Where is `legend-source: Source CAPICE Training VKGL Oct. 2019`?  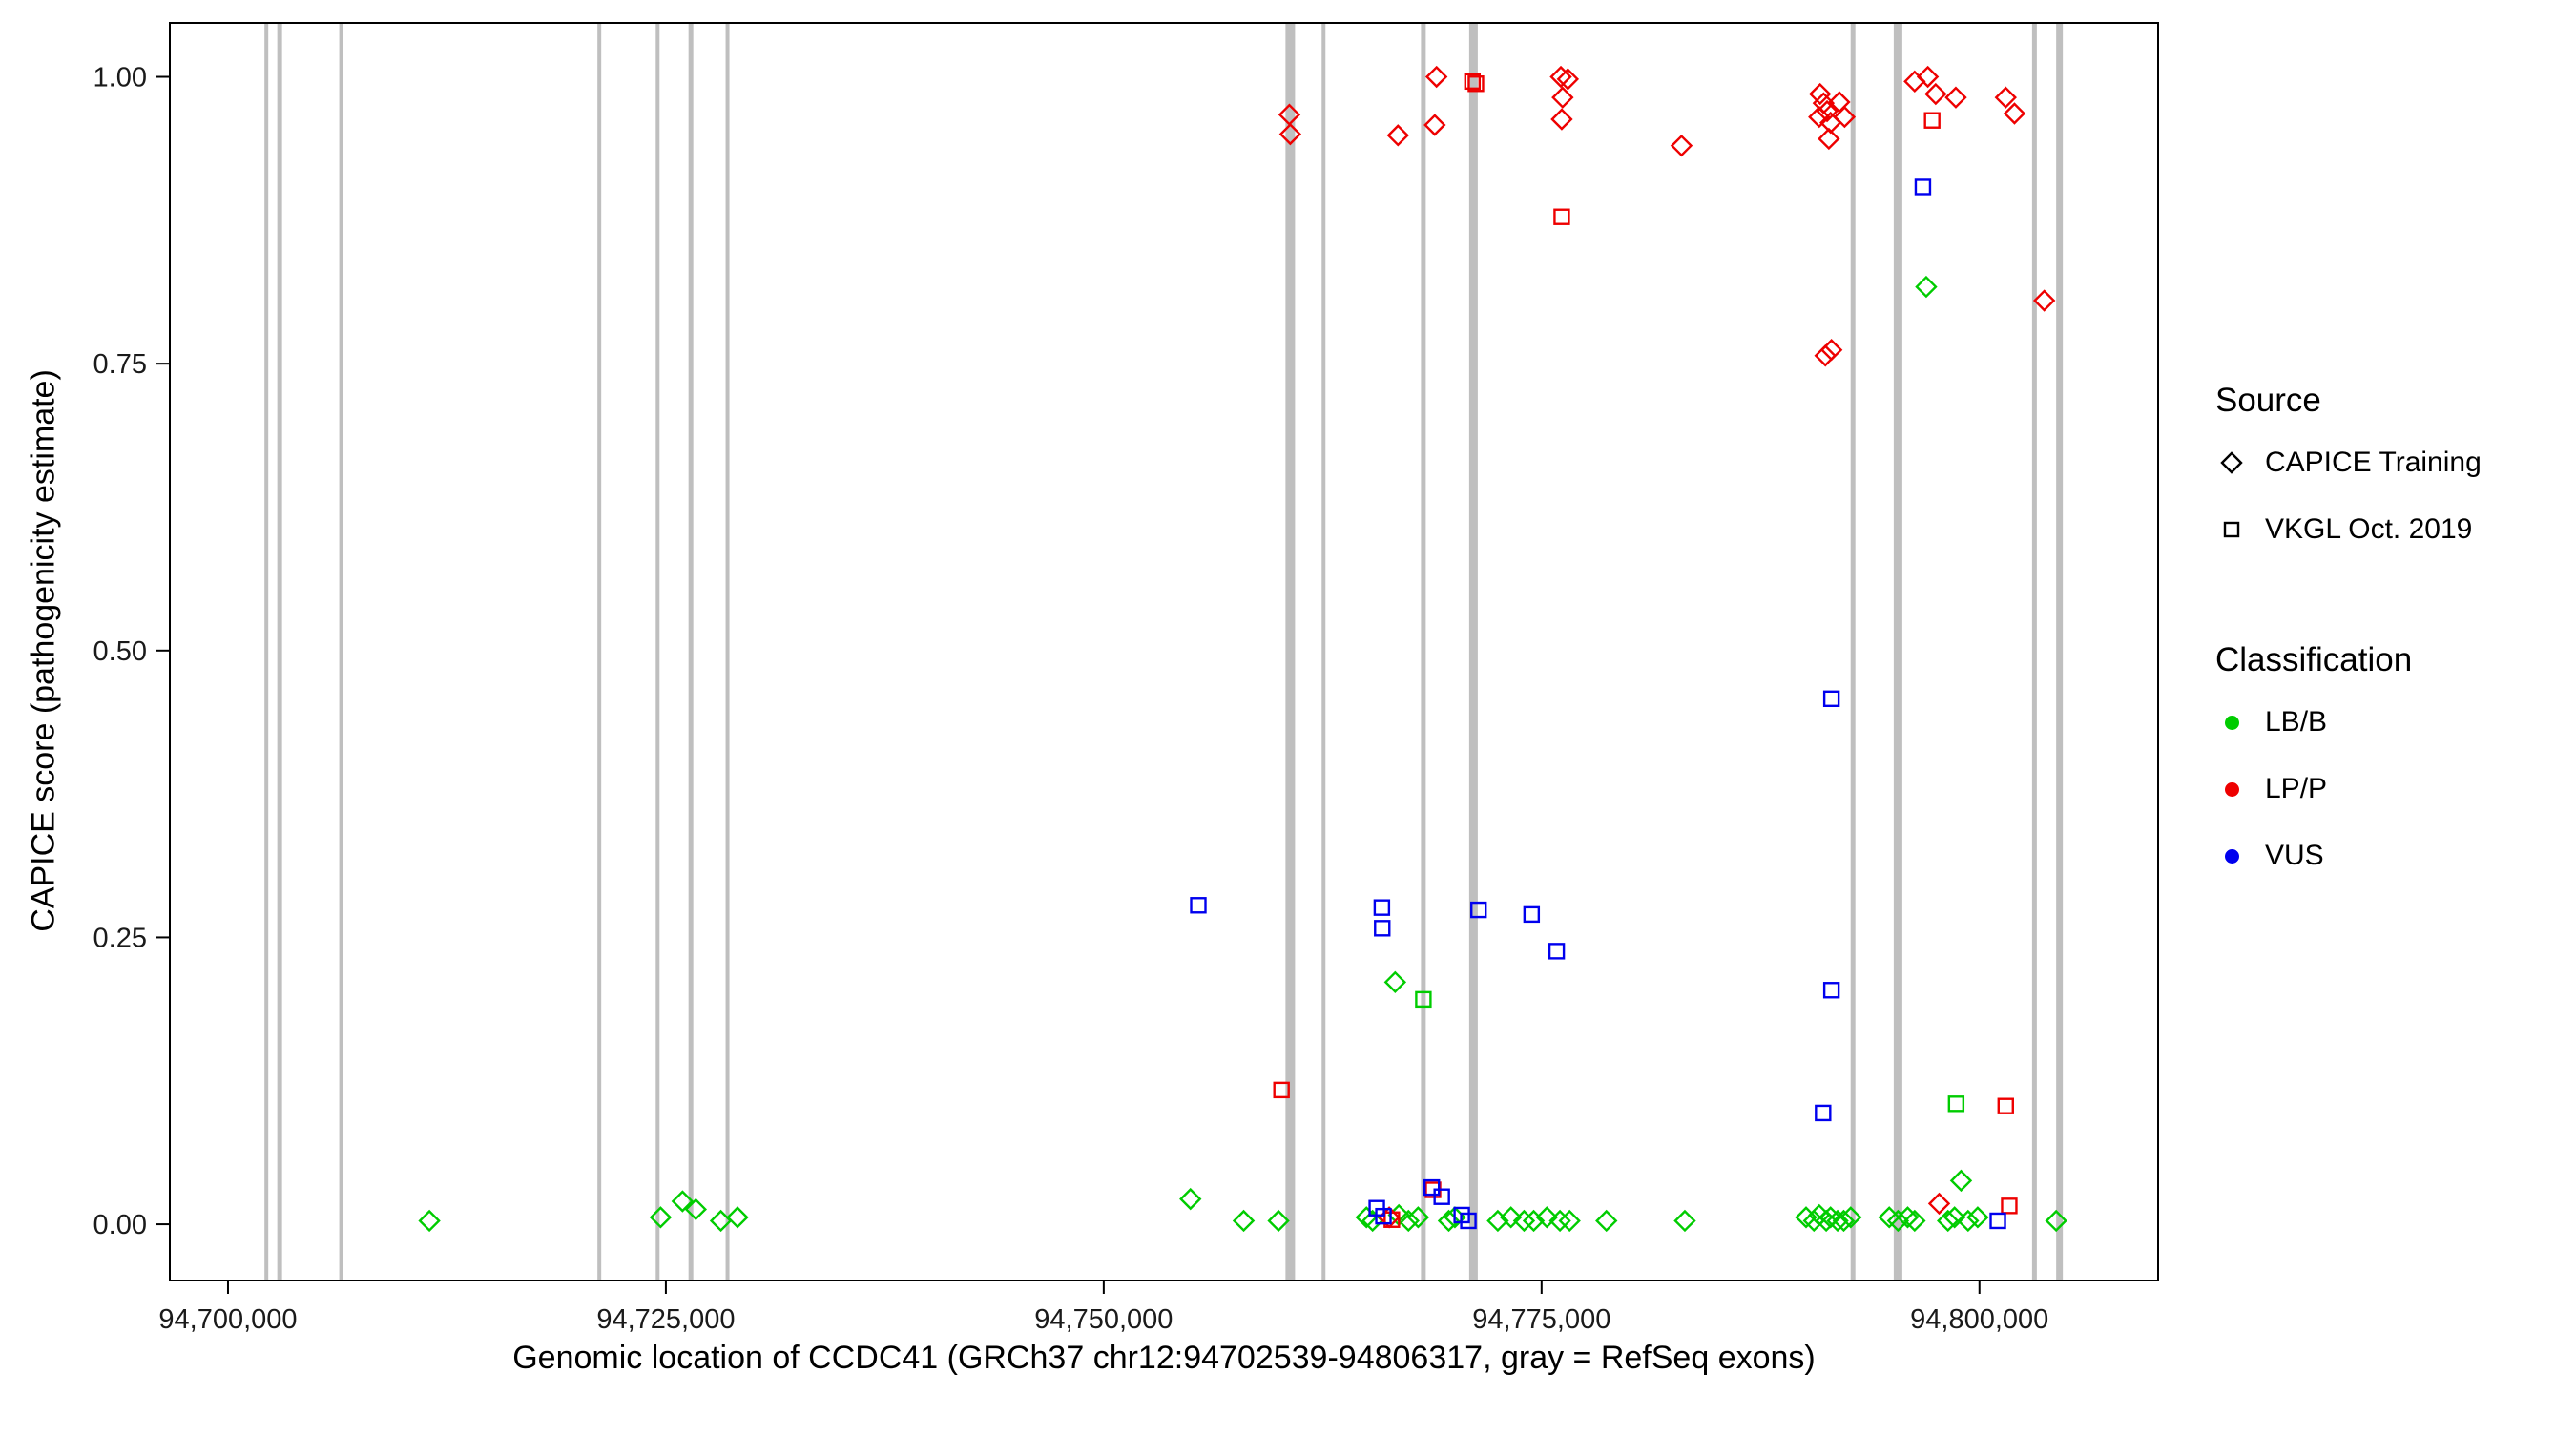
legend-source: Source CAPICE Training VKGL Oct. 2019 is located at coordinates (2348, 467).